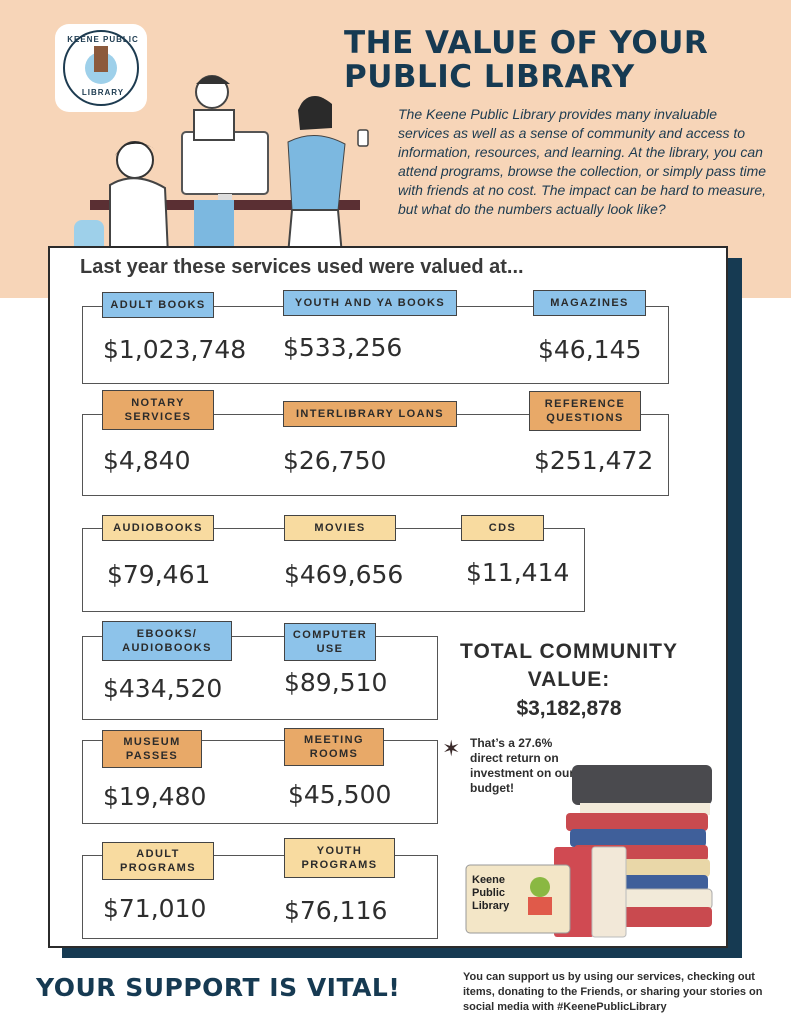  Describe the element at coordinates (370, 303) in the screenshot. I see `label-youth-ya-books: YOUTH AND YA BOOKS` at that location.